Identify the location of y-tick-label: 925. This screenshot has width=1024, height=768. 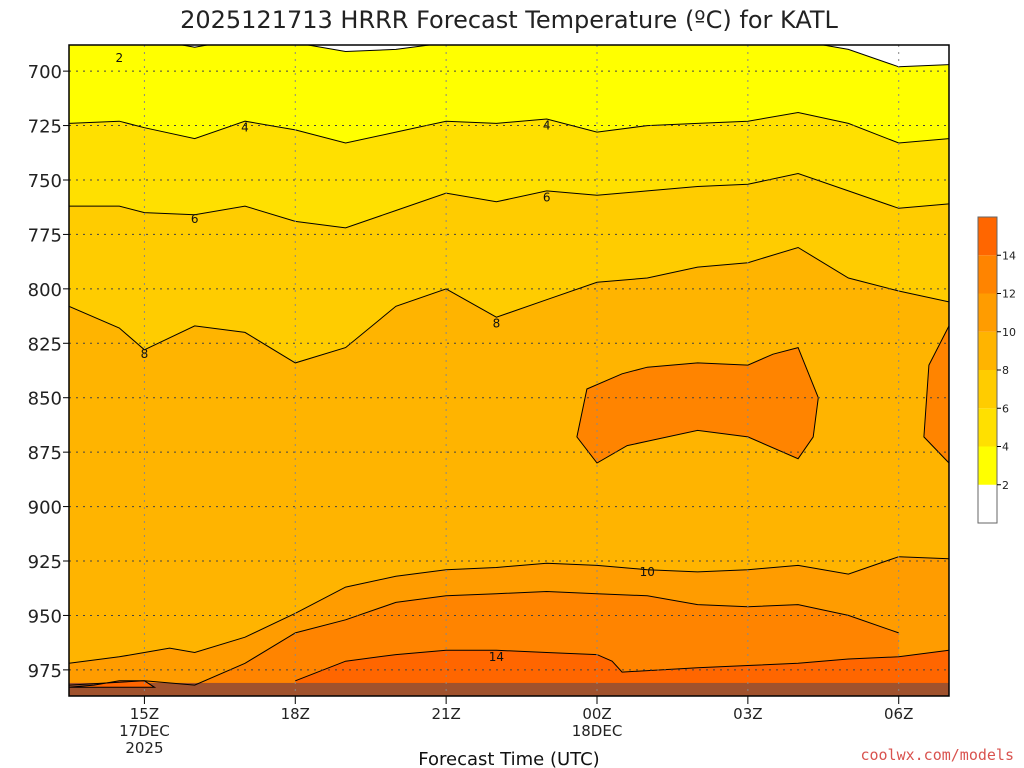
(45, 562).